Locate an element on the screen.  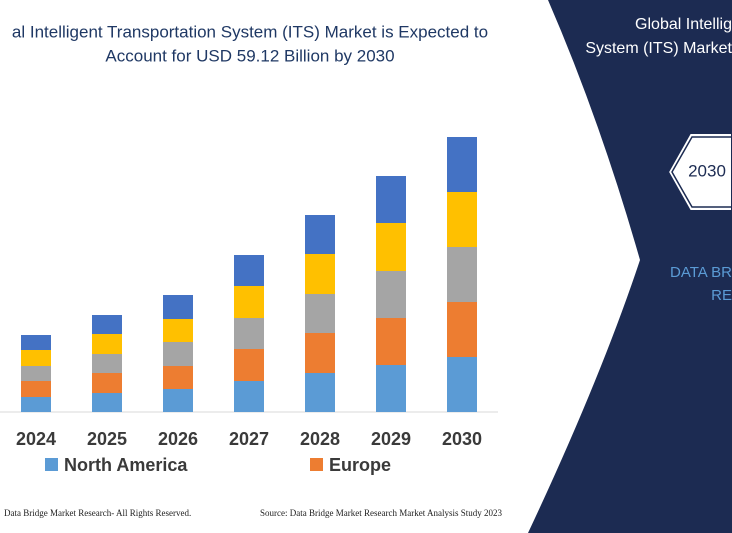
badge-text: 2030 is located at coordinates (707, 170).